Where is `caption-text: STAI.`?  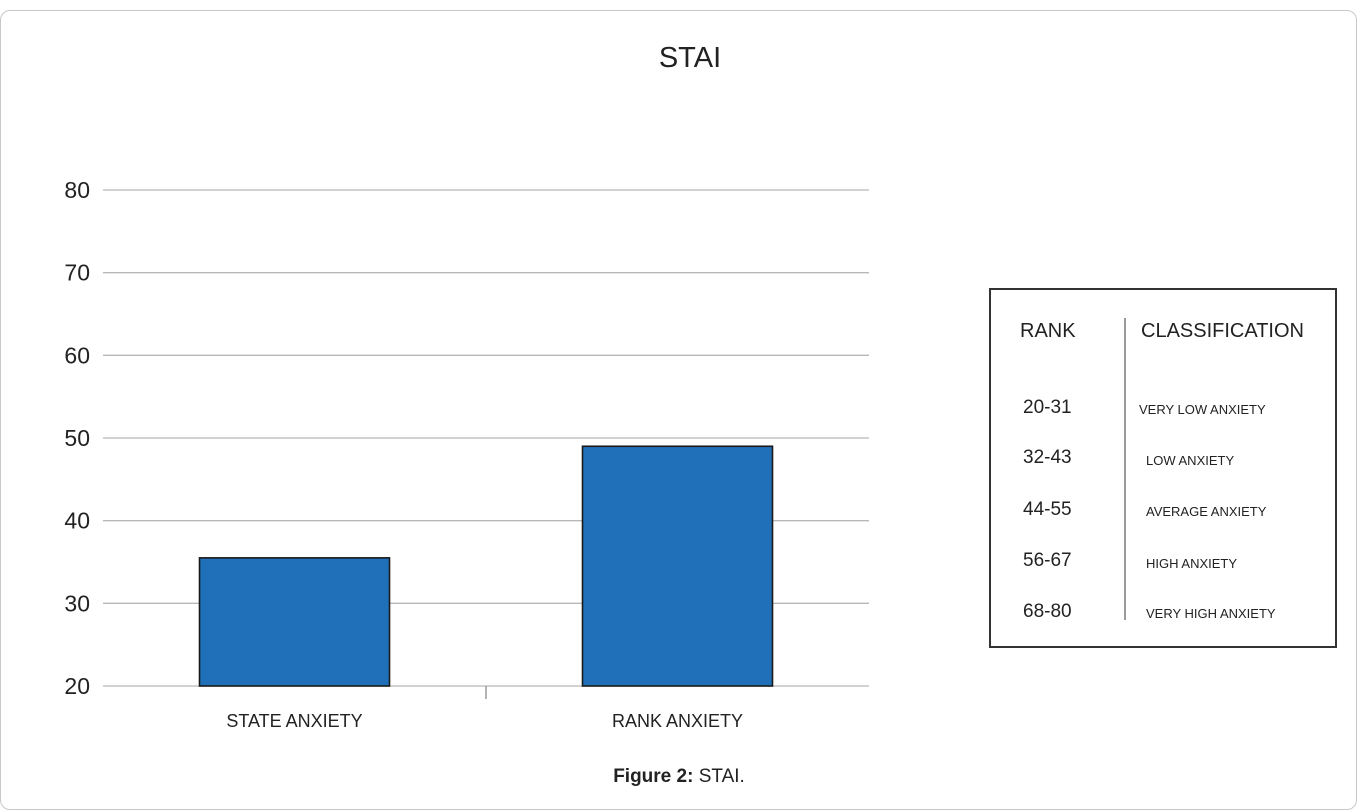 caption-text: STAI. is located at coordinates (719, 776).